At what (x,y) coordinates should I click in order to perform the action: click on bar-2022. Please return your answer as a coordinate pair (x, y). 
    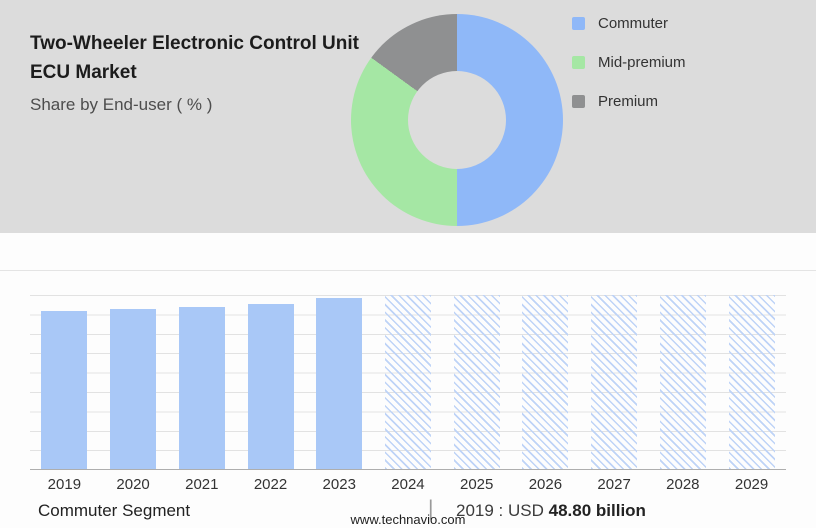
    Looking at the image, I should click on (270, 386).